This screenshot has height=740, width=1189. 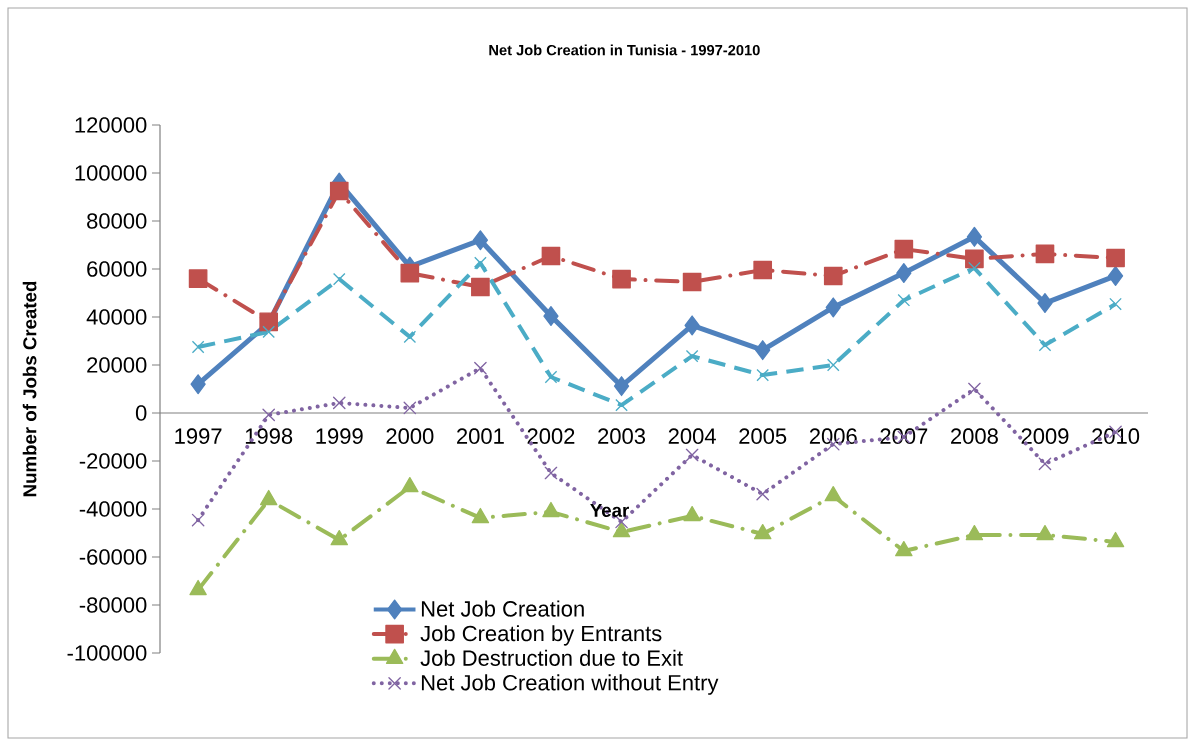 What do you see at coordinates (141, 413) in the screenshot?
I see `y-tick-label: 0` at bounding box center [141, 413].